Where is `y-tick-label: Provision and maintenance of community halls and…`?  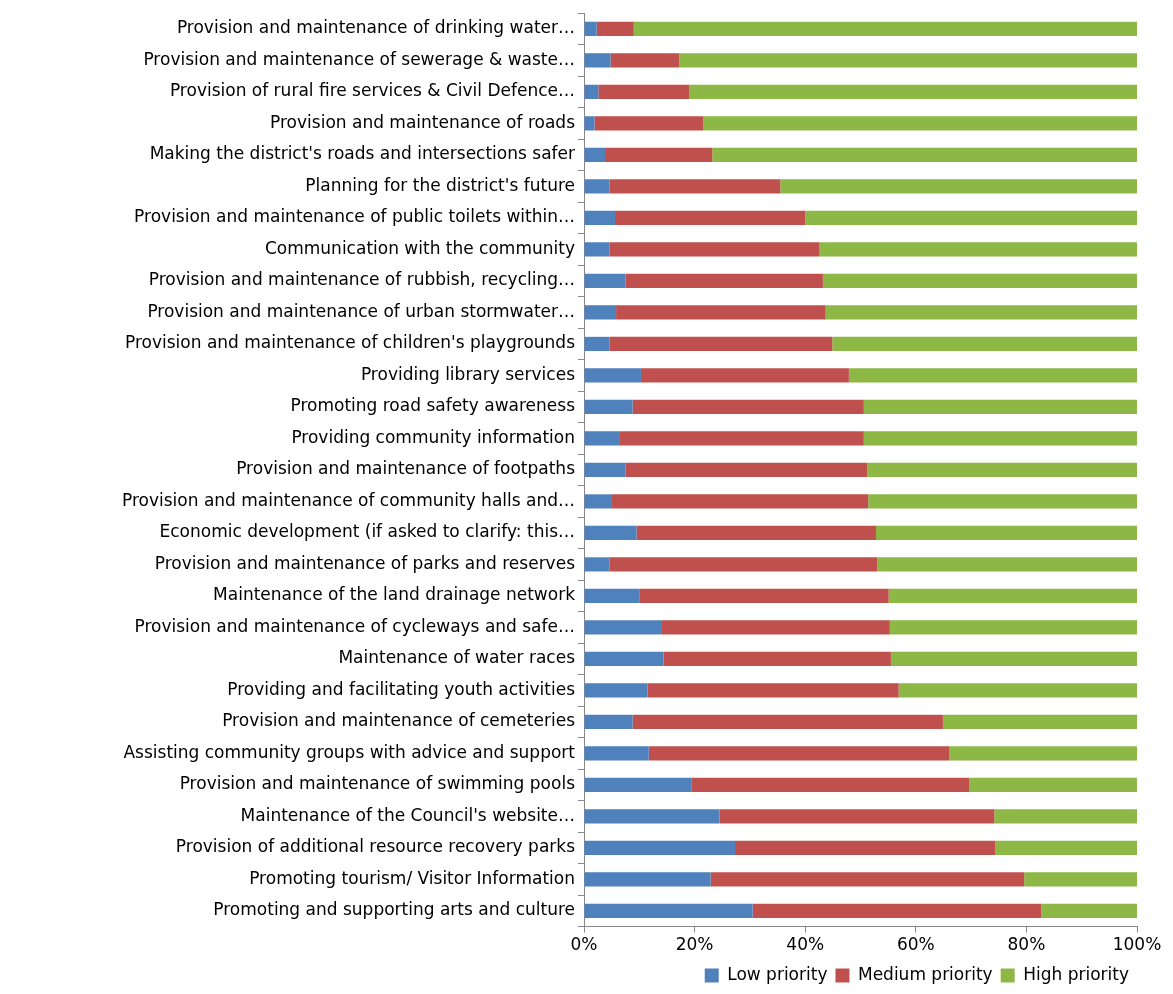
y-tick-label: Provision and maintenance of community halls and… is located at coordinates (348, 499).